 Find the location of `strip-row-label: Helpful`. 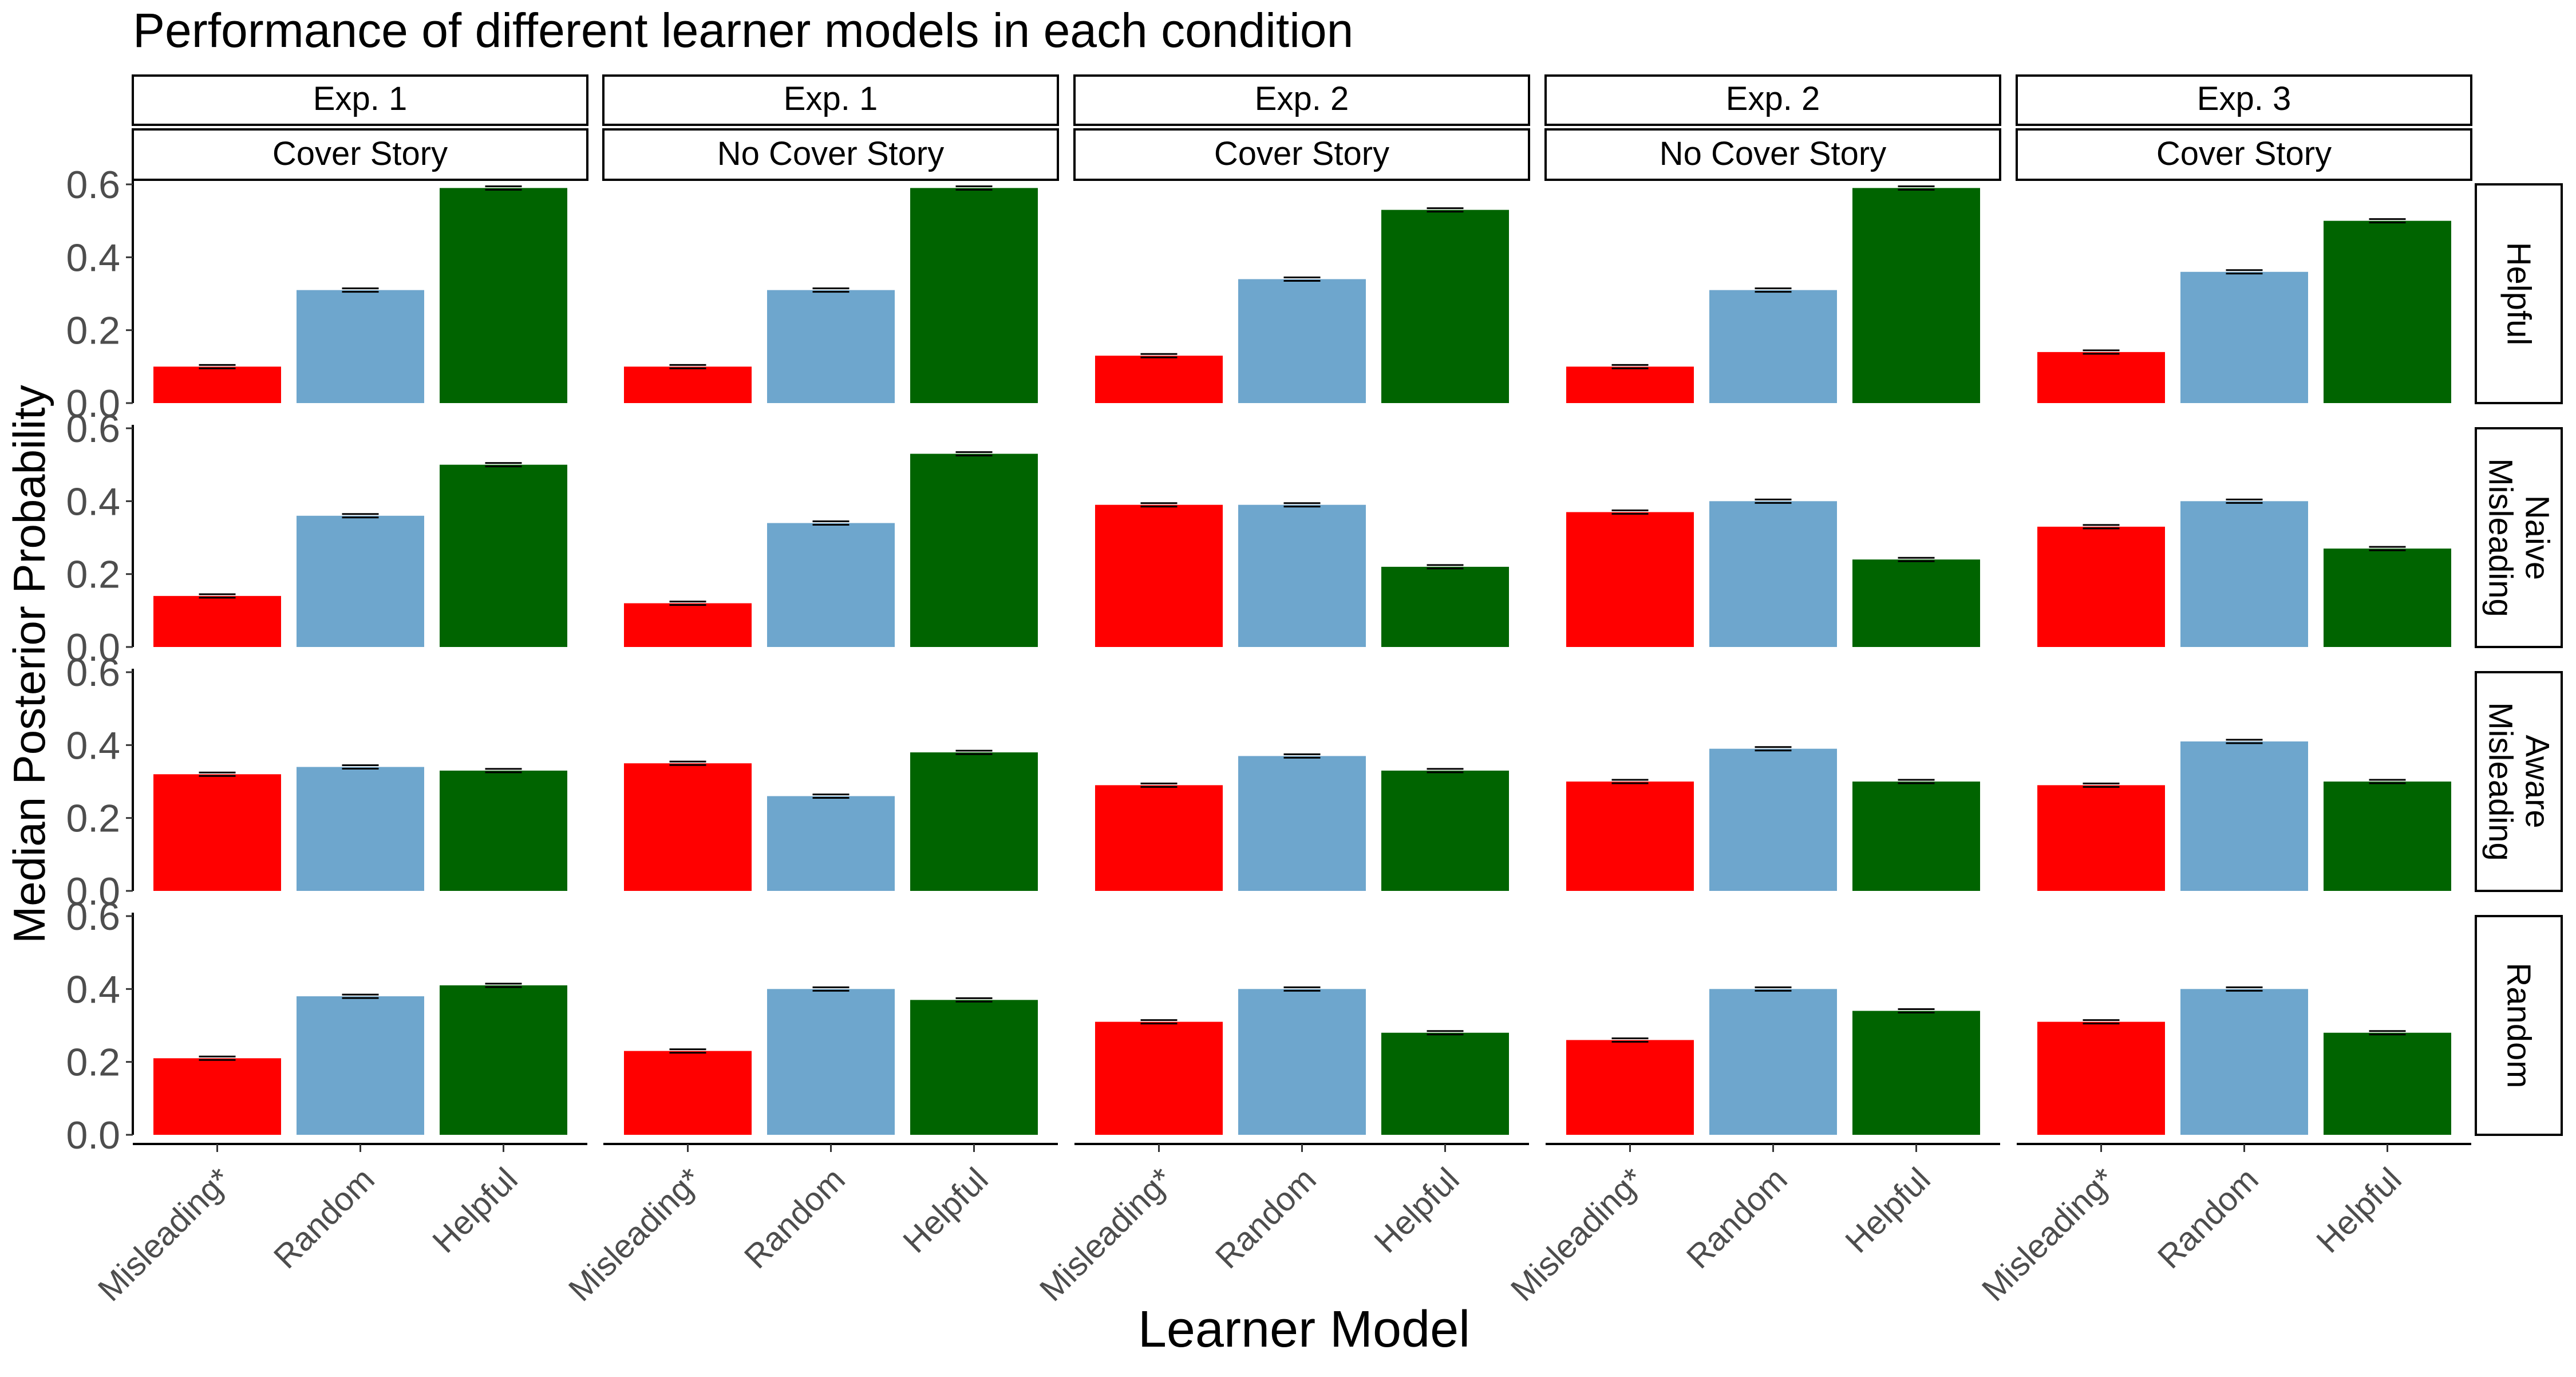

strip-row-label: Helpful is located at coordinates (2519, 294).